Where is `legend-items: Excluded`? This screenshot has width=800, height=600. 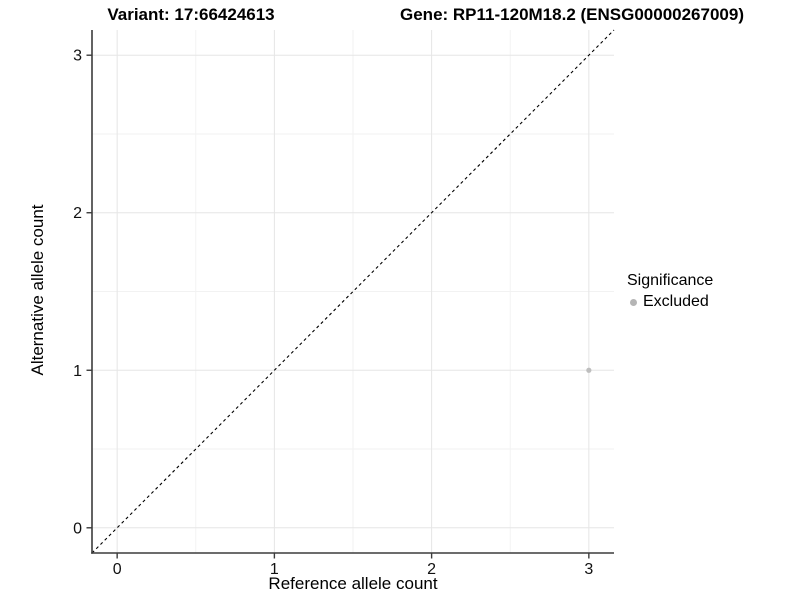 legend-items: Excluded is located at coordinates (670, 302).